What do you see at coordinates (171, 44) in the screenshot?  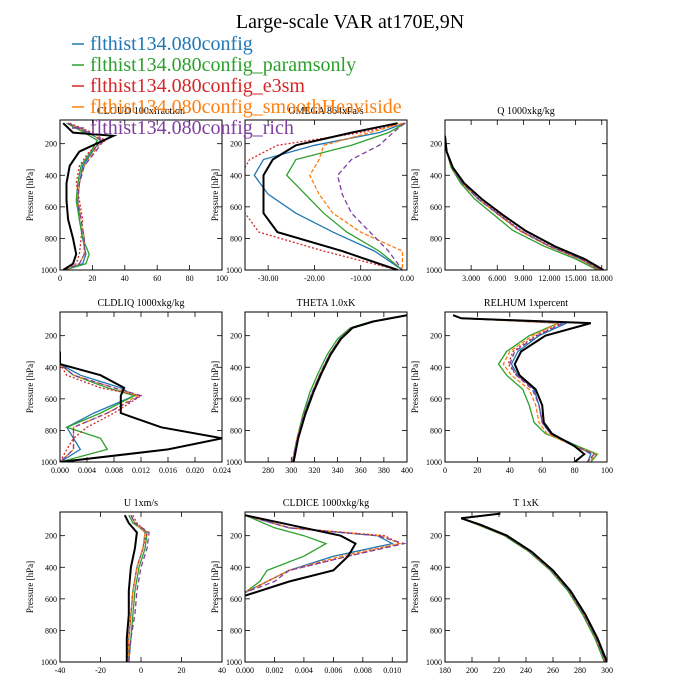 I see `legend-label: flthist134.080config` at bounding box center [171, 44].